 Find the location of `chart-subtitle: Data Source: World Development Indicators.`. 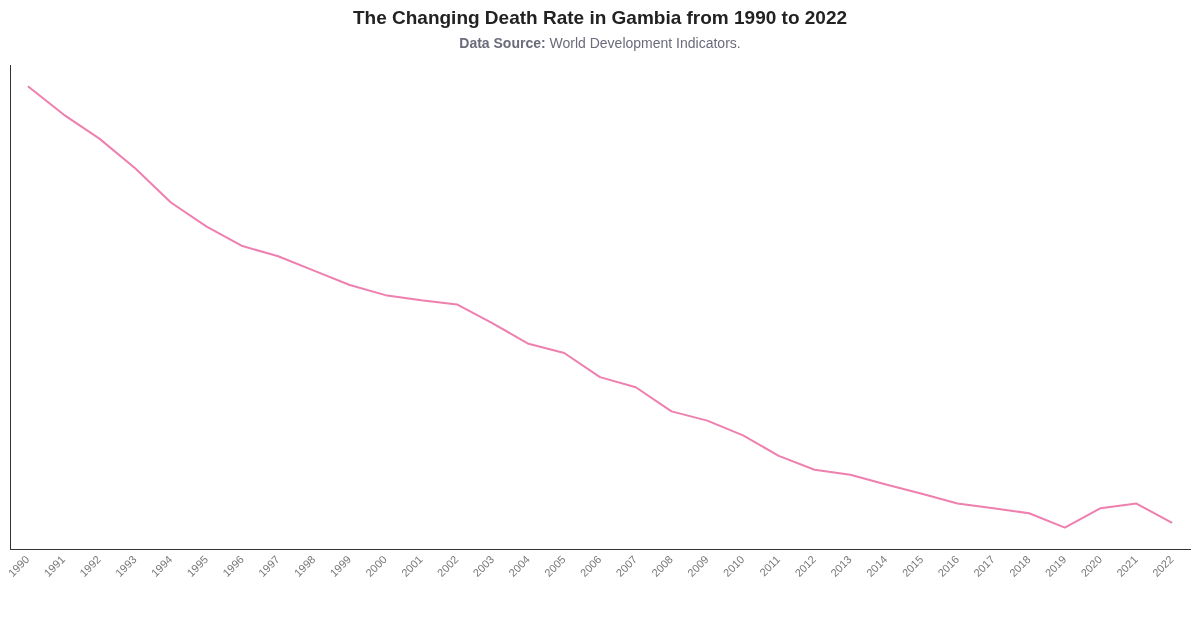

chart-subtitle: Data Source: World Development Indicators. is located at coordinates (600, 43).